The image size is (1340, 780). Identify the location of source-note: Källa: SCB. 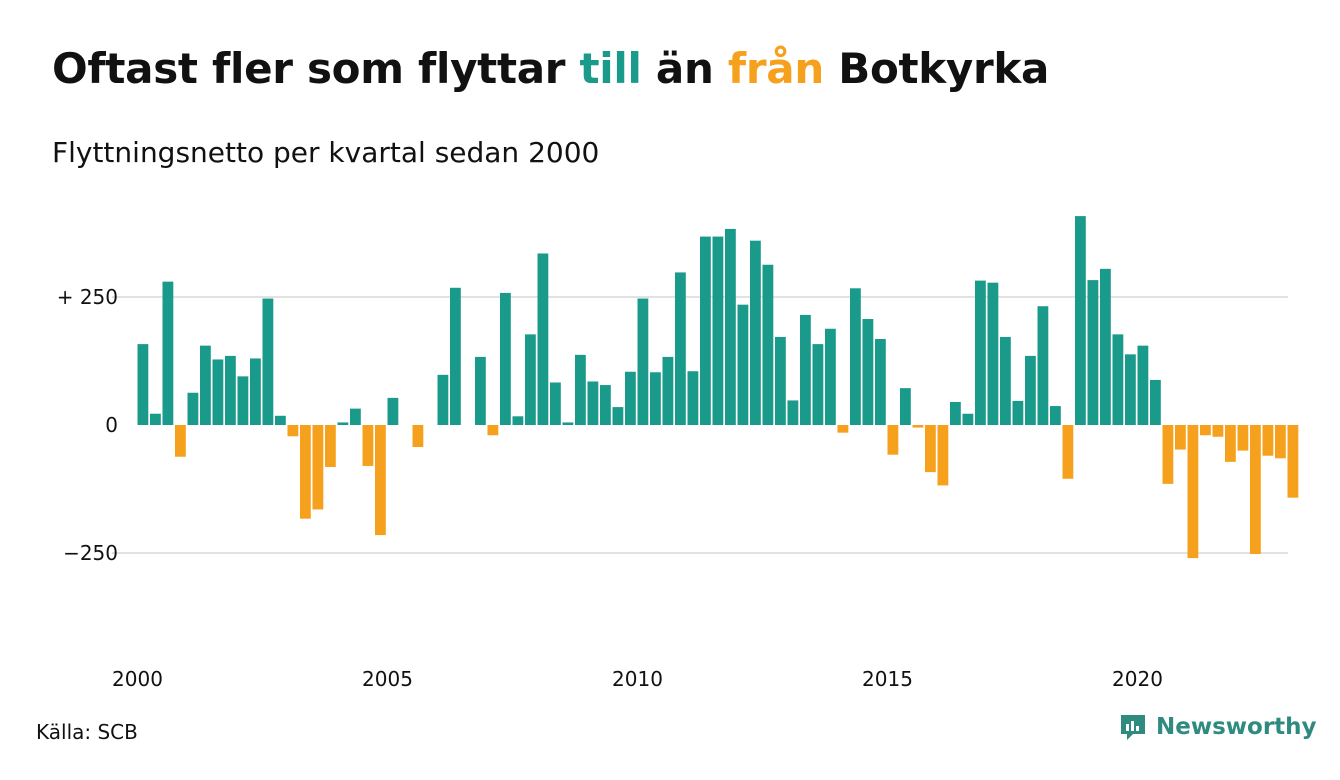
(87, 732).